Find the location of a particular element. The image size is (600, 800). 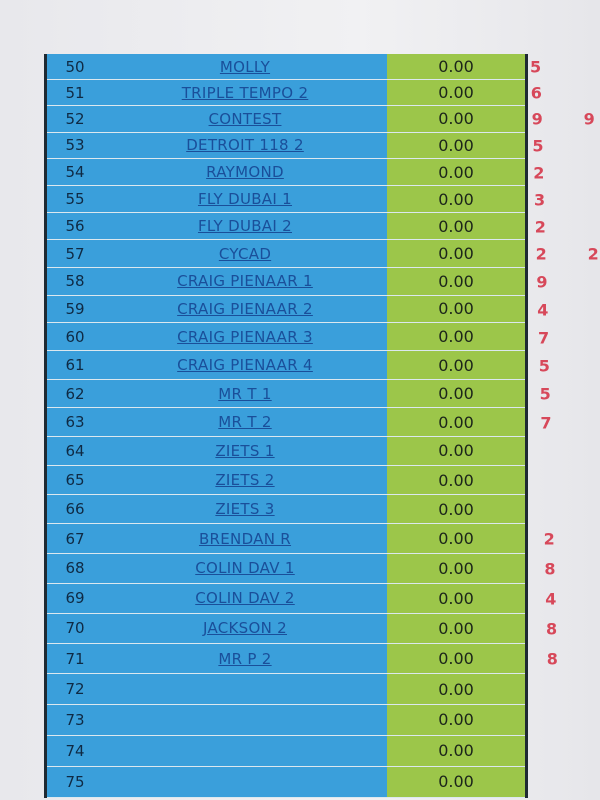

row-number: 64 is located at coordinates (75, 451).